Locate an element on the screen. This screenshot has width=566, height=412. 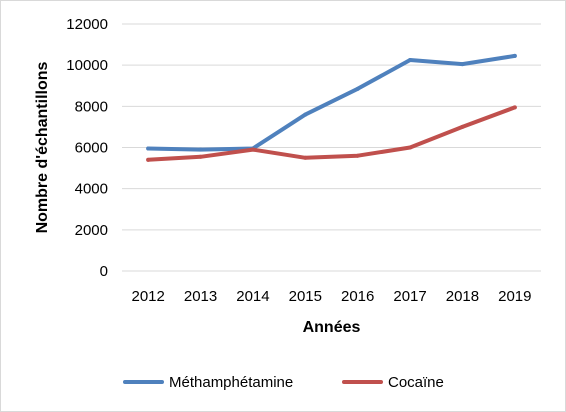
x-tick-label-2012: 2012 is located at coordinates (148, 296).